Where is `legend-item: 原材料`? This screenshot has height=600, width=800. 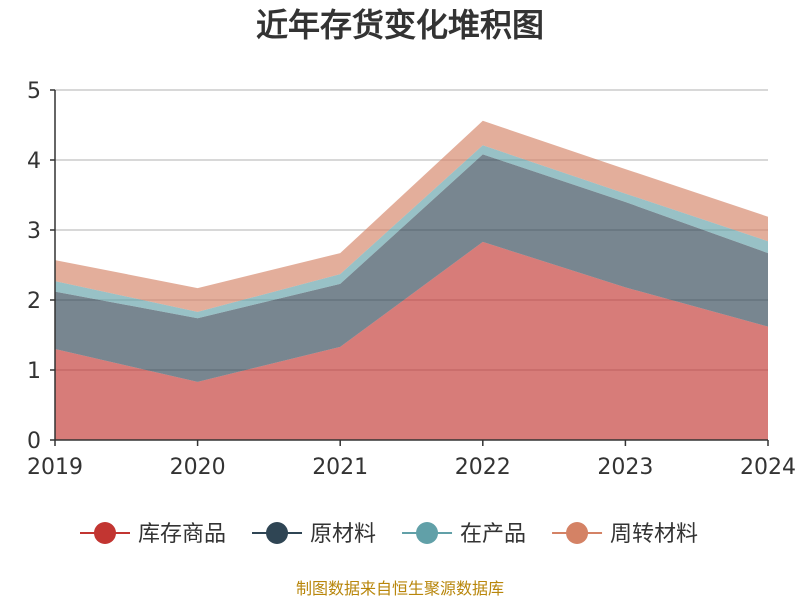
legend-item: 原材料 is located at coordinates (314, 534).